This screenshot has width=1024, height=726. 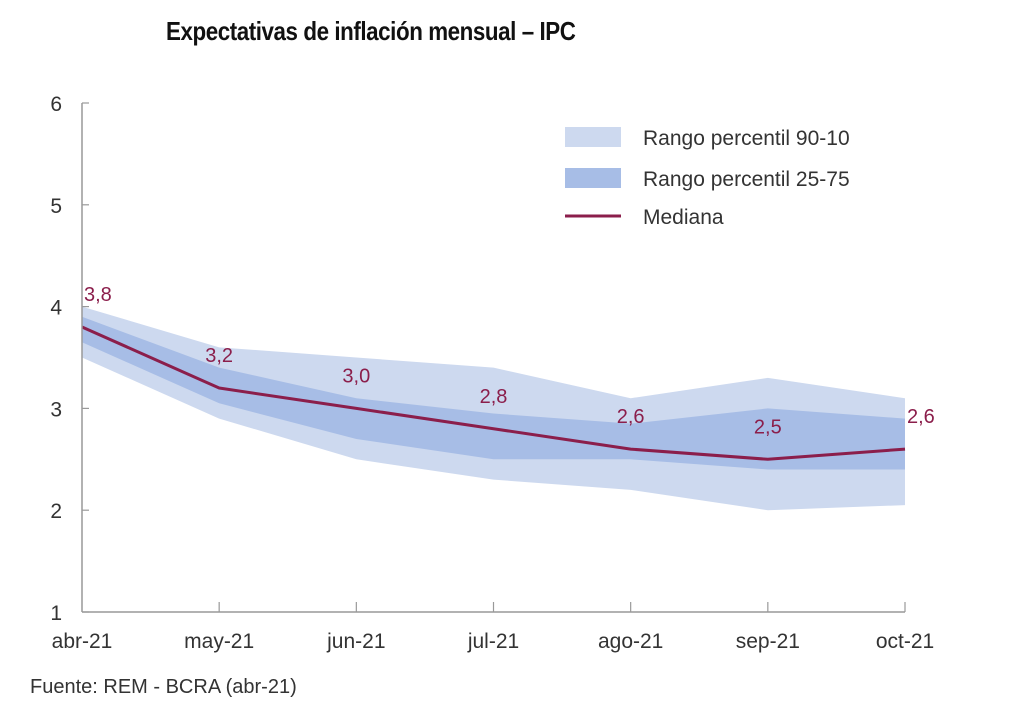 I want to click on y-tick-label: 1, so click(x=56, y=613).